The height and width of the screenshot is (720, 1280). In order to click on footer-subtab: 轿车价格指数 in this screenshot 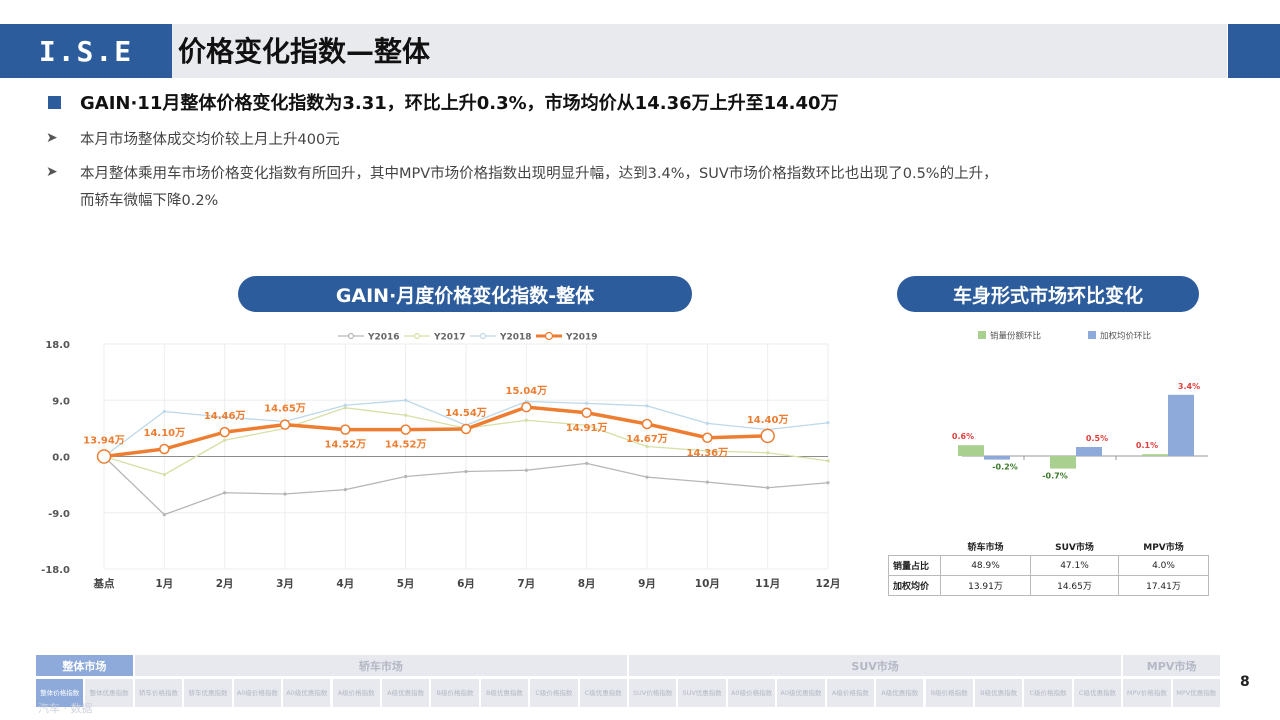, I will do `click(158, 693)`.